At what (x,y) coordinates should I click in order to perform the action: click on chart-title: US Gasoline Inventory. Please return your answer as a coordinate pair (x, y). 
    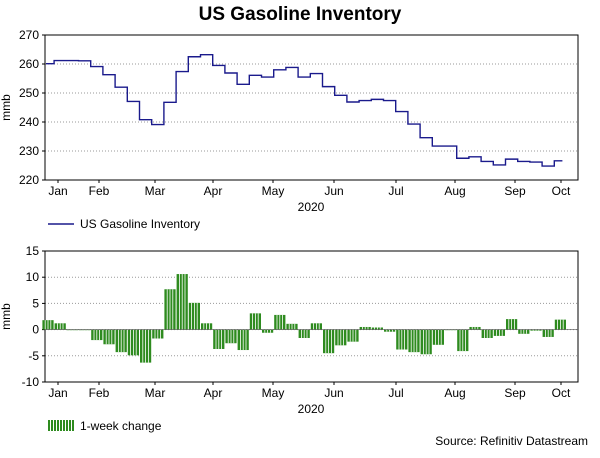
    Looking at the image, I should click on (300, 14).